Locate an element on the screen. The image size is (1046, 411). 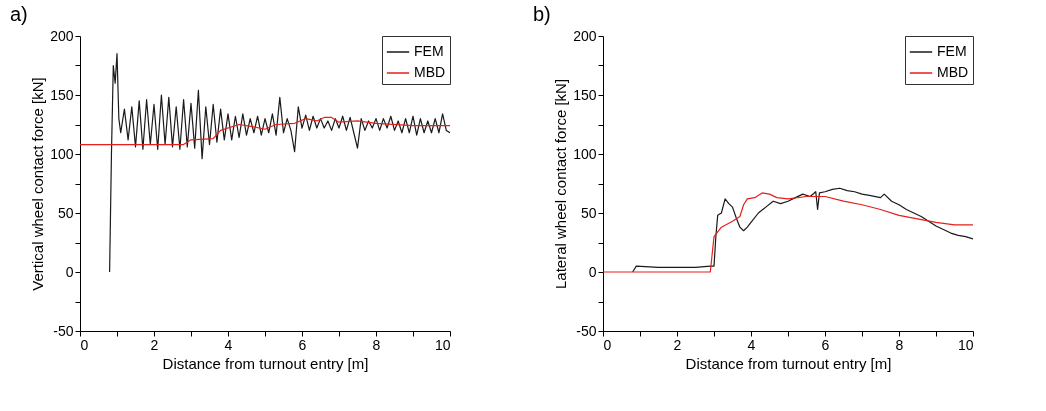
text: b) is located at coordinates (542, 14).